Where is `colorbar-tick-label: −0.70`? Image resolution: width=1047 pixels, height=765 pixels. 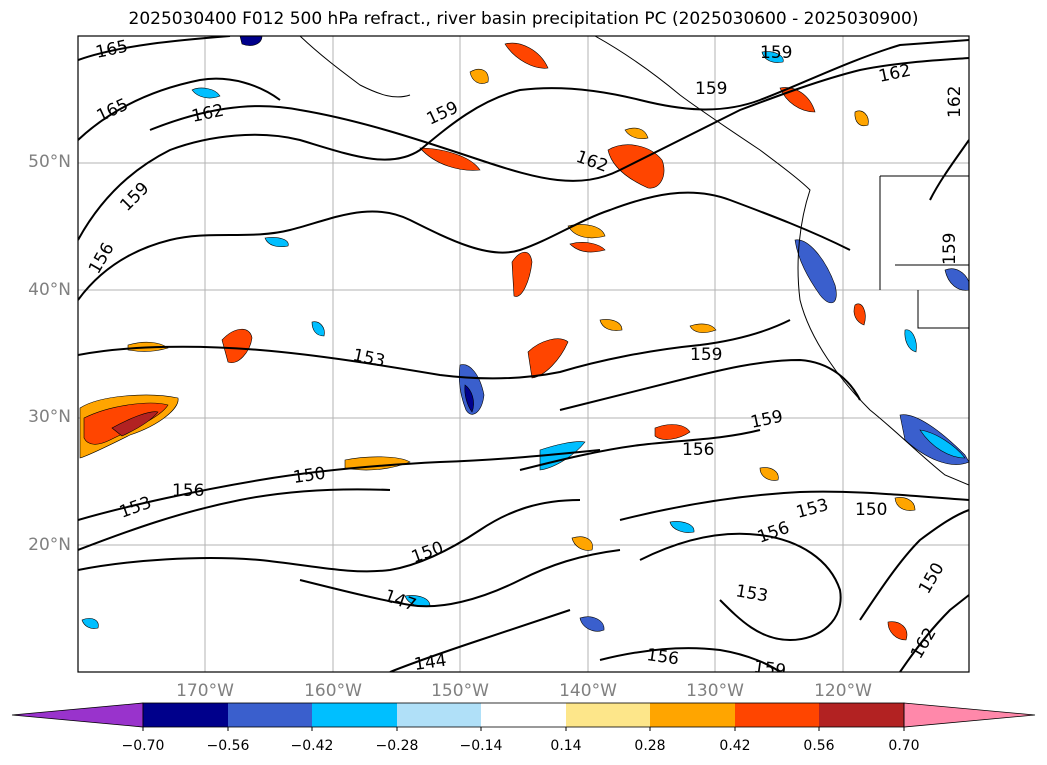 colorbar-tick-label: −0.70 is located at coordinates (143, 746).